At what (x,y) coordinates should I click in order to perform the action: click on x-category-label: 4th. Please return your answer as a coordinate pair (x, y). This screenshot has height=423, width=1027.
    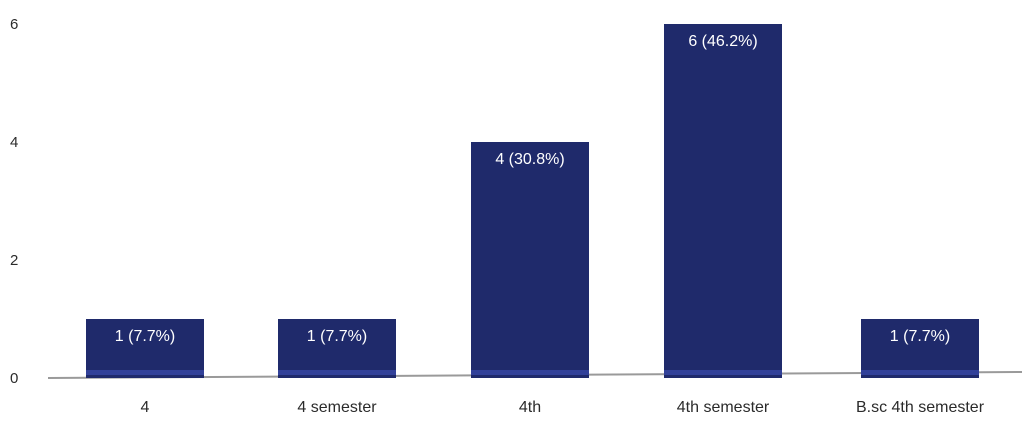
    Looking at the image, I should click on (530, 407).